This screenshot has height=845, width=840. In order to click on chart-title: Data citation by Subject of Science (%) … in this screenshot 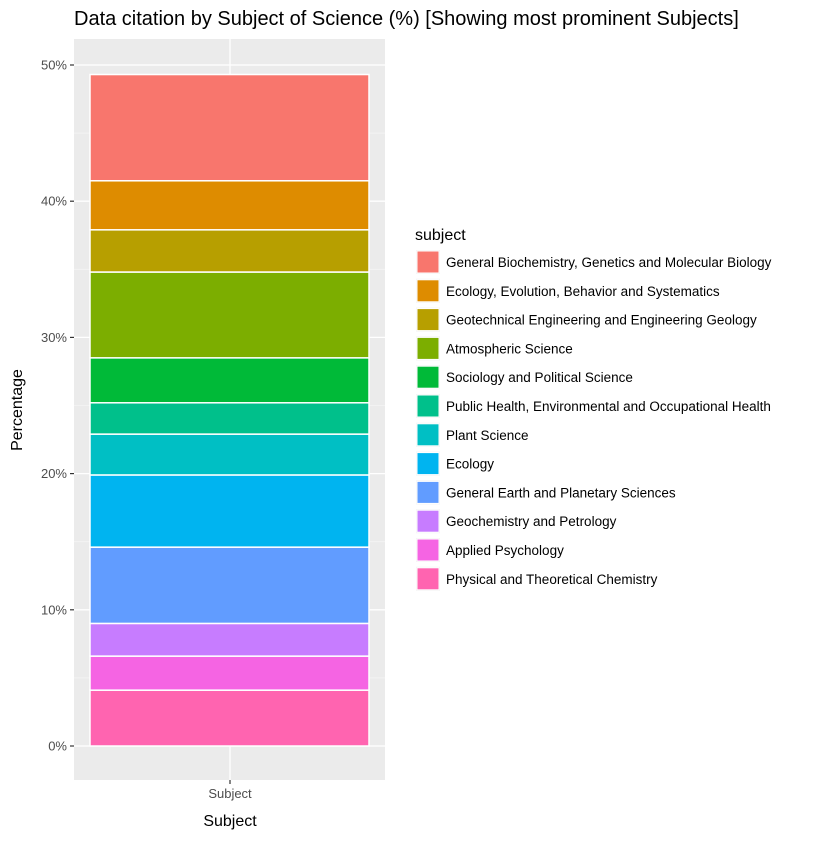, I will do `click(406, 19)`.